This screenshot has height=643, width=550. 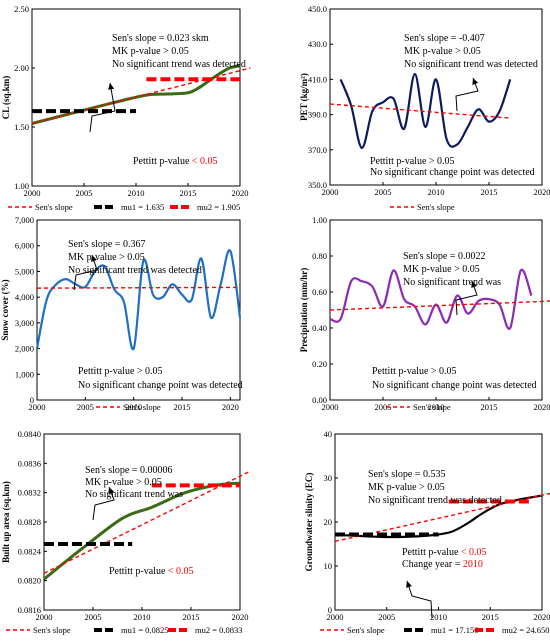 What do you see at coordinates (24, 374) in the screenshot?
I see `y-tick-label: 1,000` at bounding box center [24, 374].